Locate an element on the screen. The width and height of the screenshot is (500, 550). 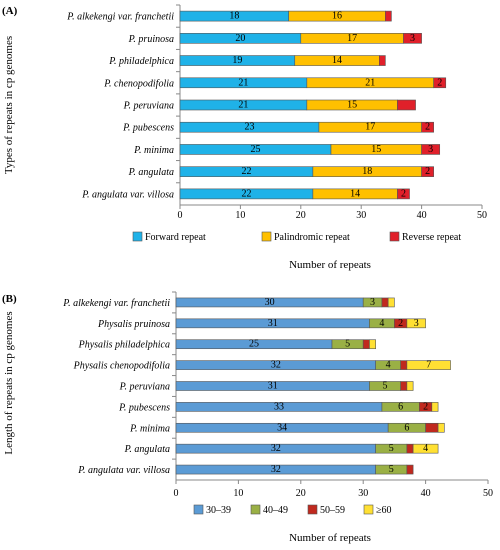
legend-label: 50–59 is located at coordinates (332, 510).